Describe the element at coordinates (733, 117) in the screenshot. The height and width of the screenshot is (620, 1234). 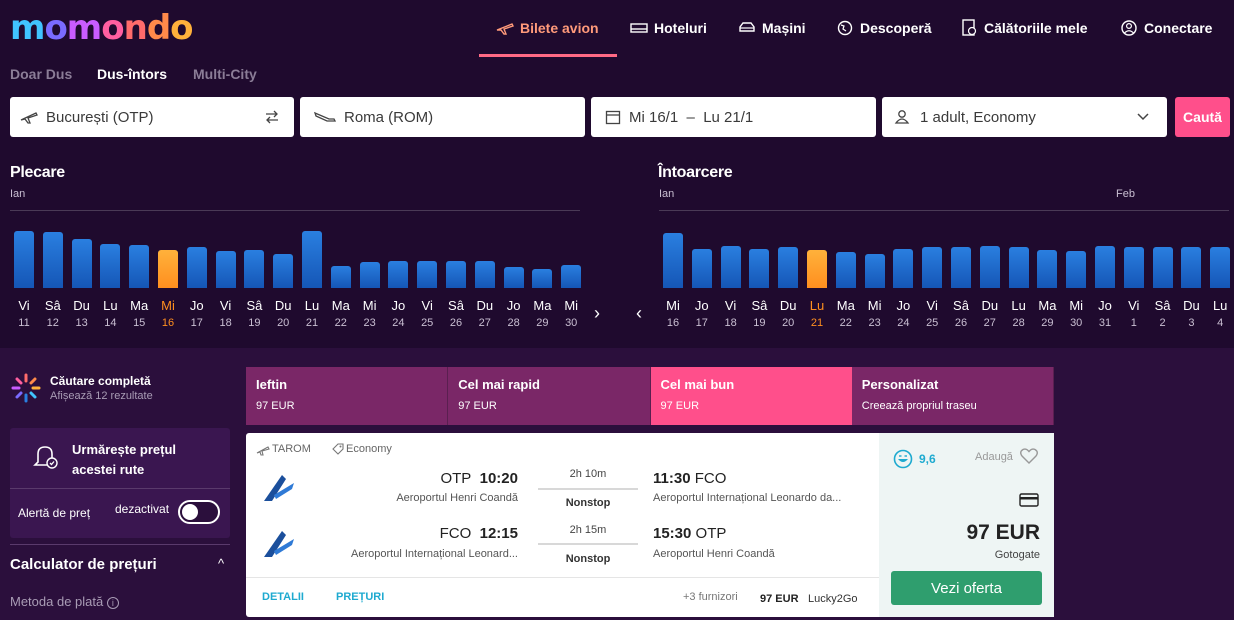
I see `dates-field: Mi 16/1 – Lu 21/1` at that location.